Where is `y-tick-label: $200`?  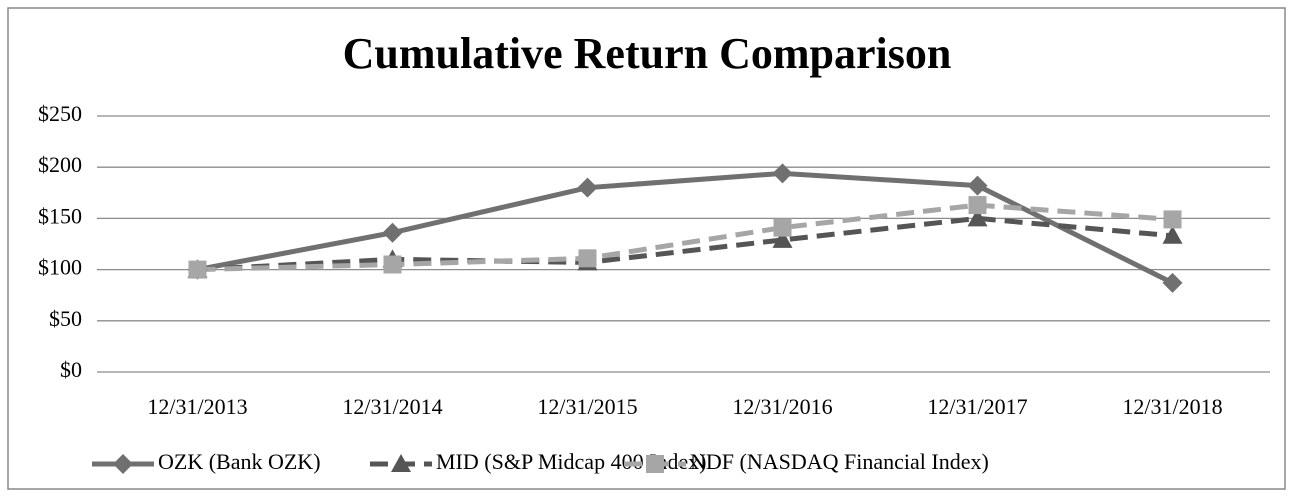 y-tick-label: $200 is located at coordinates (60, 164).